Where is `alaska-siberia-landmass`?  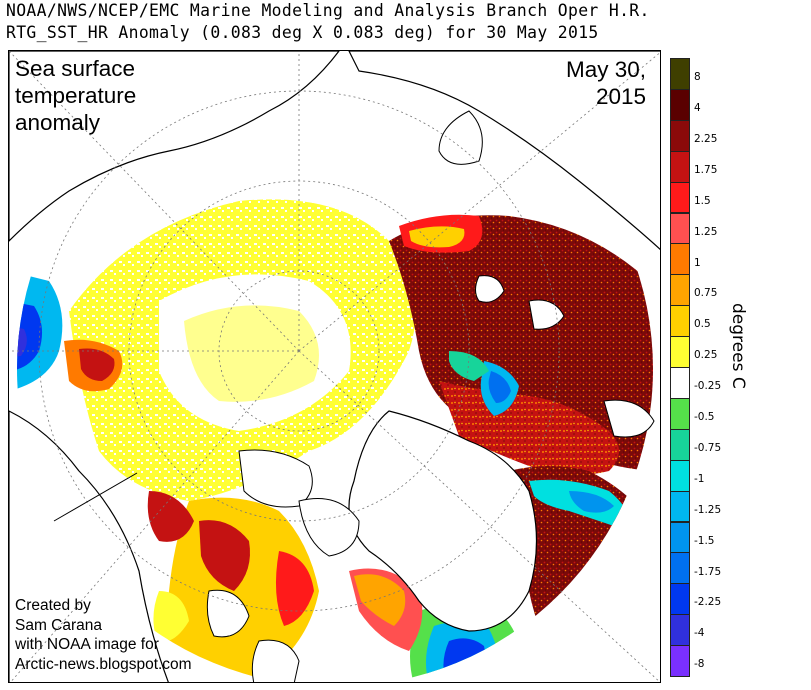
alaska-siberia-landmass is located at coordinates (174, 146).